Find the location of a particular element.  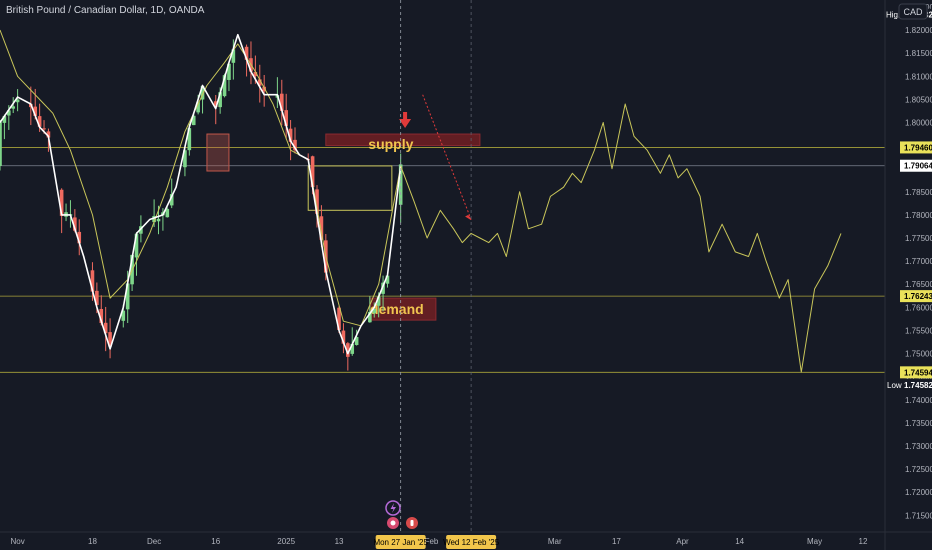

price-tick-label: 1.78500 is located at coordinates (918, 192).